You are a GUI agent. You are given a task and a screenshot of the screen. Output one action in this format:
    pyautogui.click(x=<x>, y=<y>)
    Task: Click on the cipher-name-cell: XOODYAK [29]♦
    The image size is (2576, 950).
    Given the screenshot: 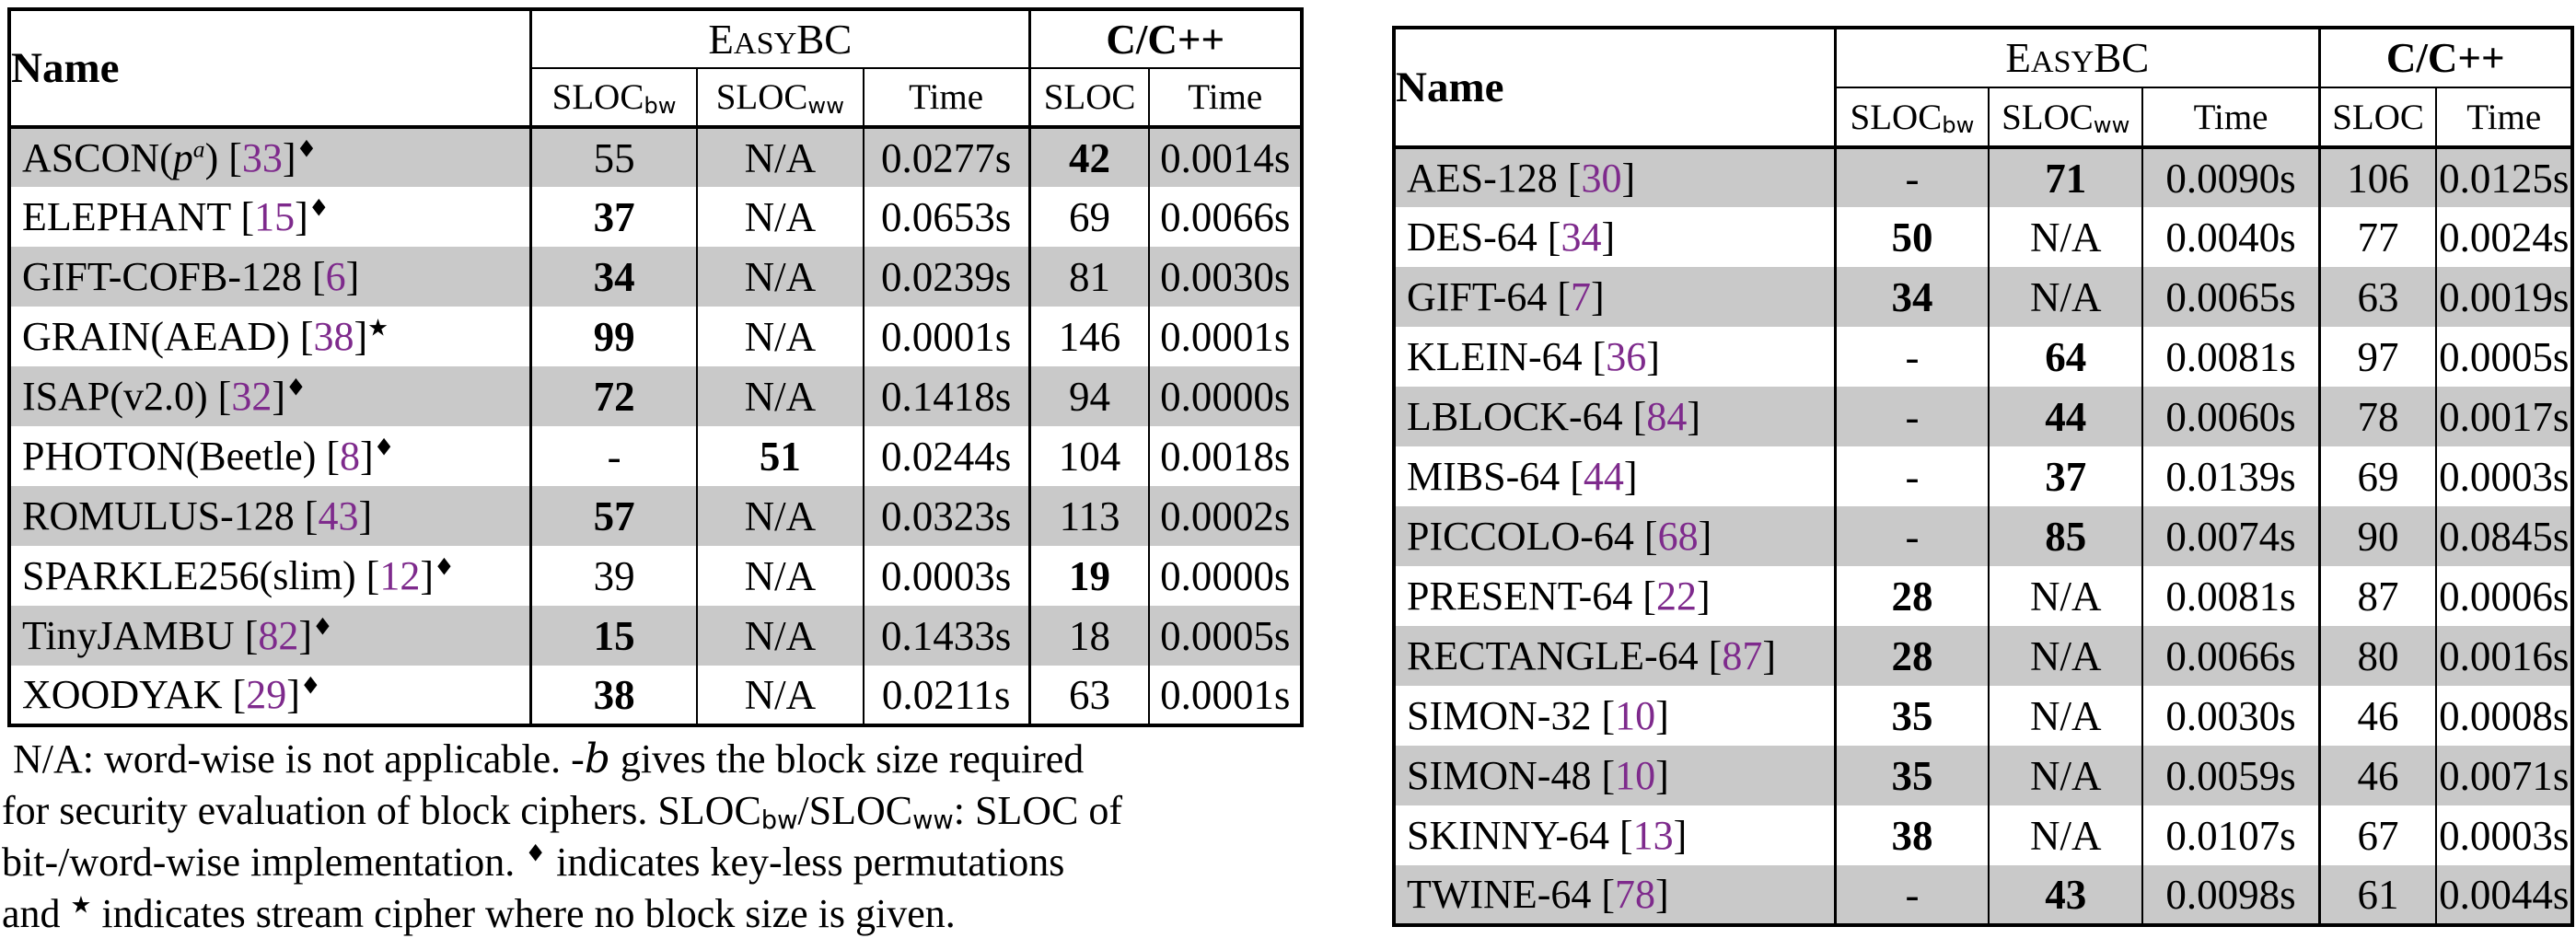 What is the action you would take?
    pyautogui.click(x=171, y=694)
    